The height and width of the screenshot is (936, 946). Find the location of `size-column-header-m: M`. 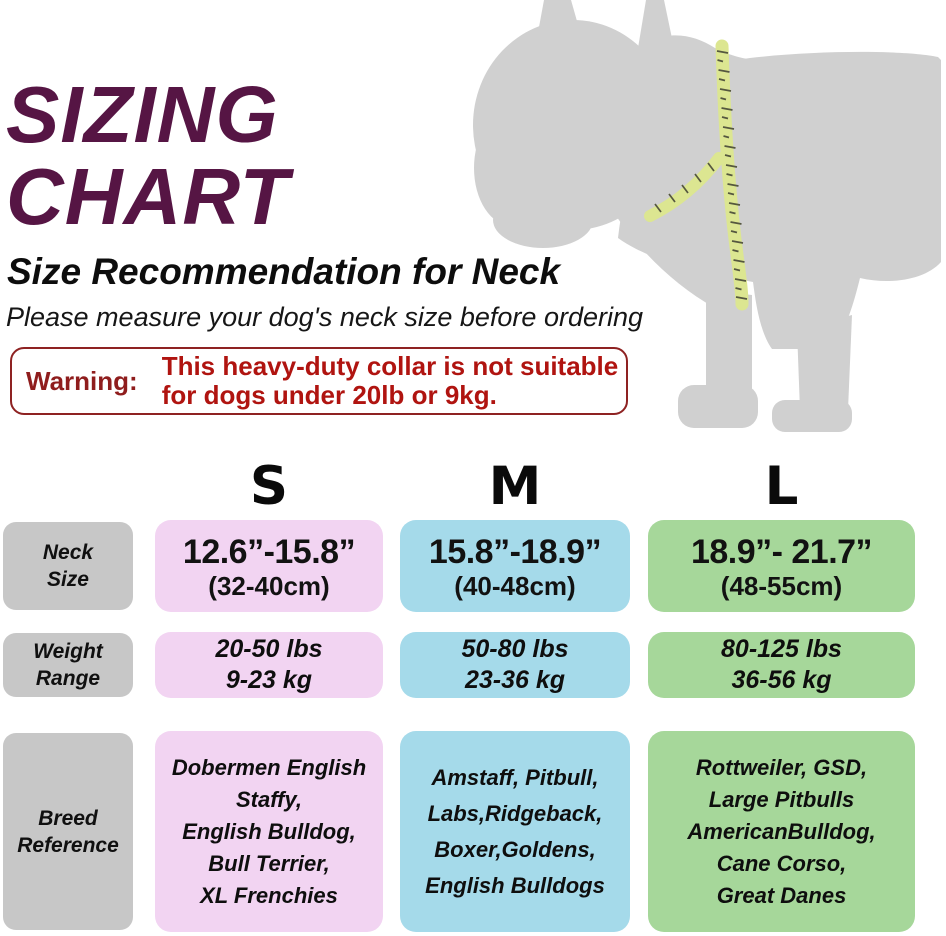

size-column-header-m: M is located at coordinates (515, 486).